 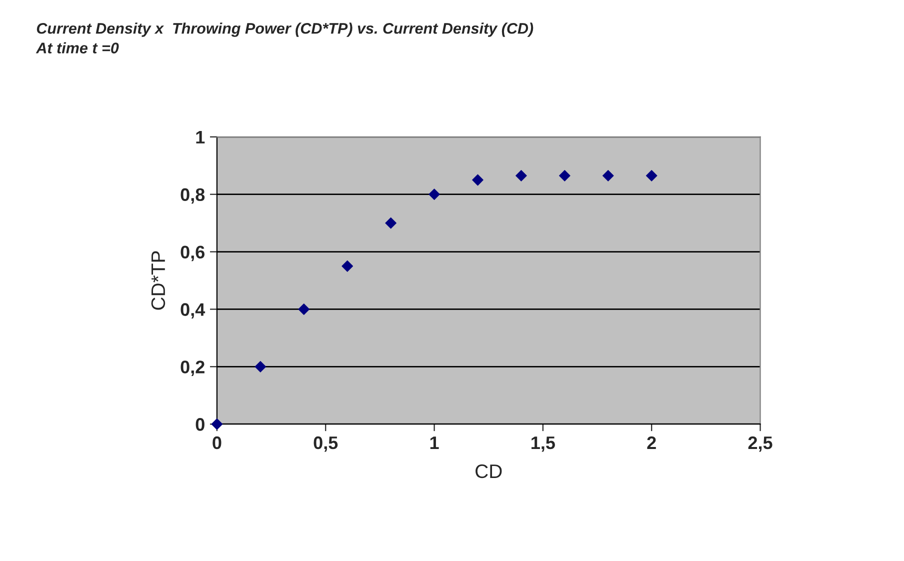 I want to click on chart-title: Current Density x Throwing Power (CD*TP) vs. Current Density (CD), so click(x=285, y=29).